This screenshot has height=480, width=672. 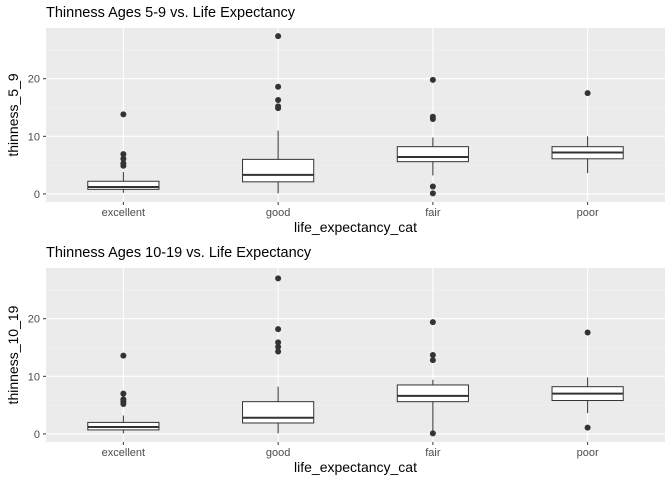 What do you see at coordinates (13, 115) in the screenshot?
I see `y-axis-title: thinness_5_9` at bounding box center [13, 115].